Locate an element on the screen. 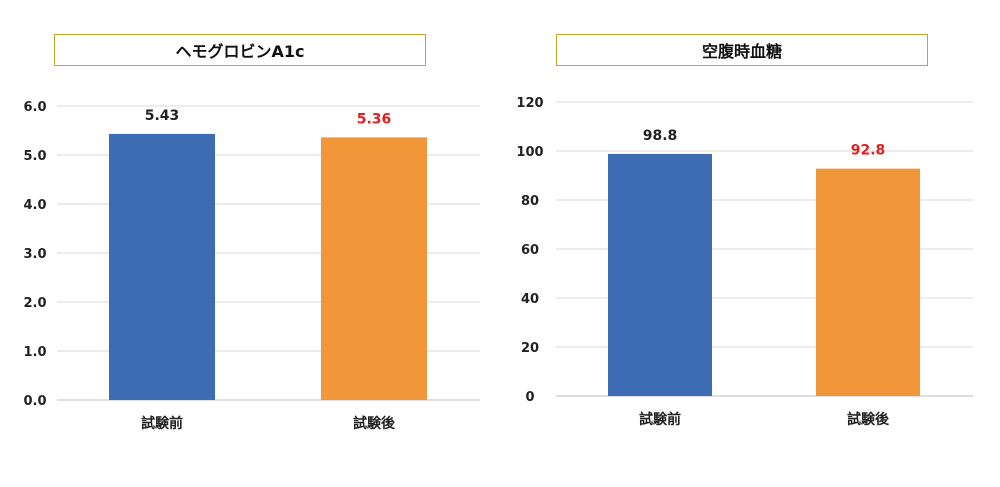  y-tick-label: 4.0 is located at coordinates (34, 205).